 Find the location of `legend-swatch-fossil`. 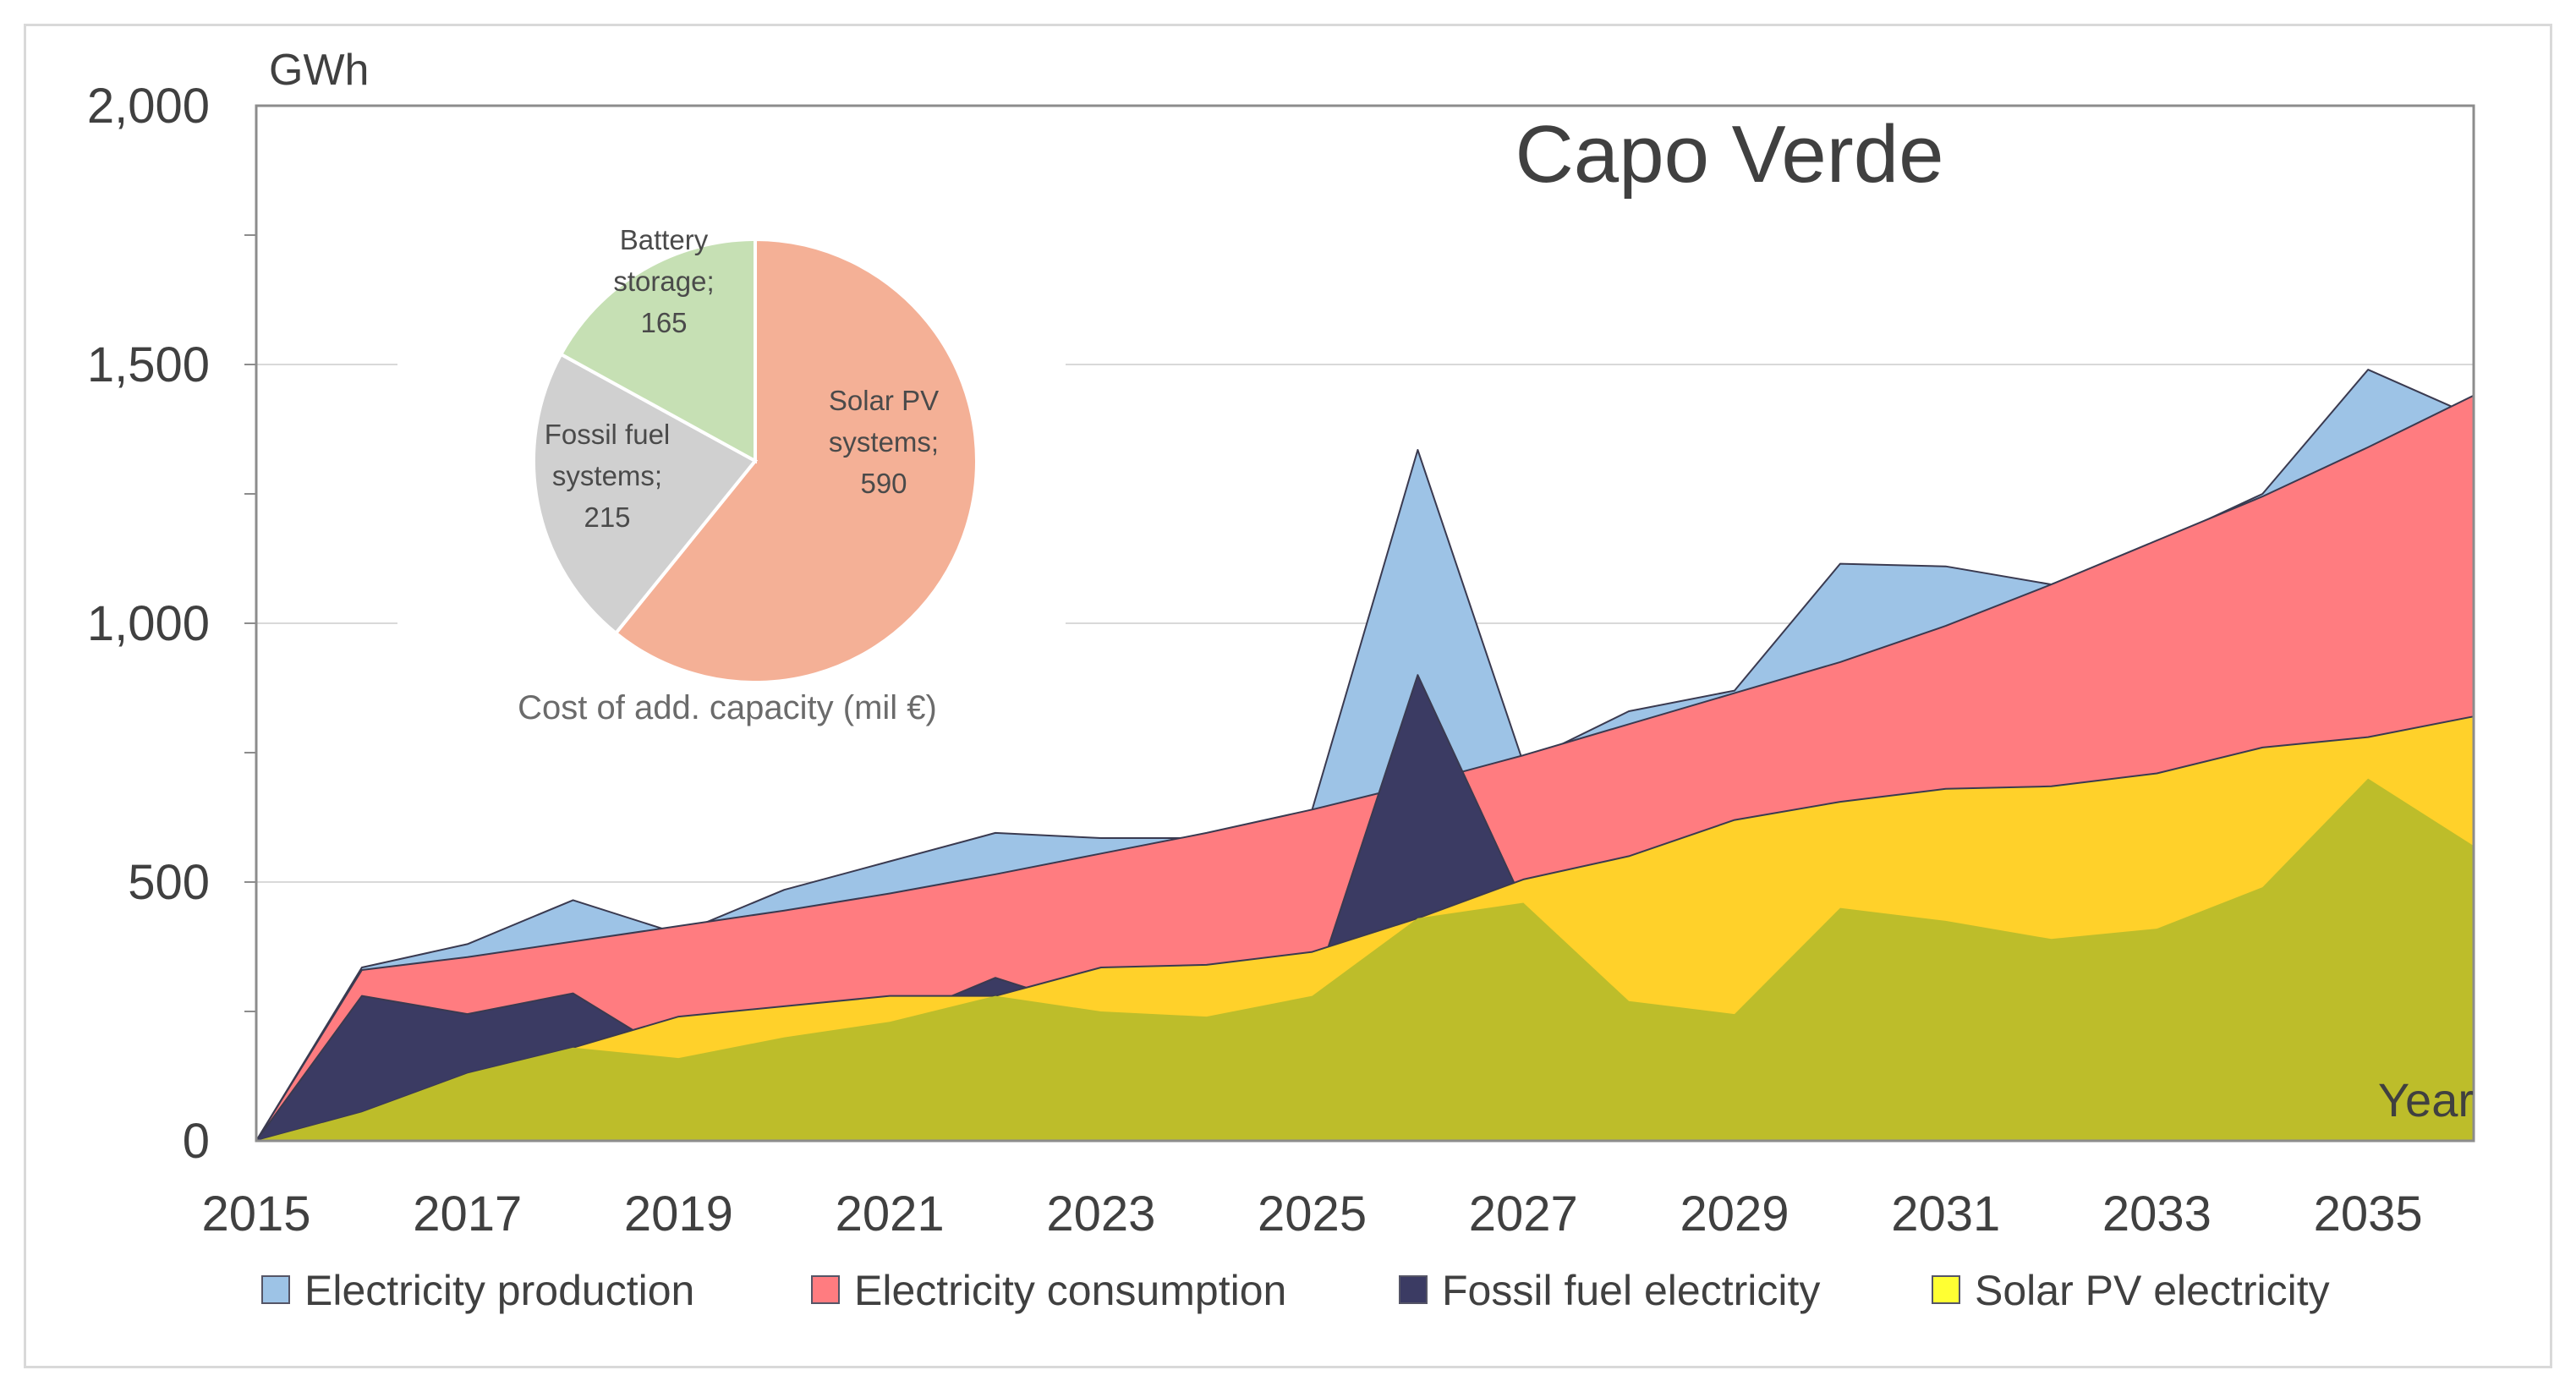

legend-swatch-fossil is located at coordinates (1413, 1289).